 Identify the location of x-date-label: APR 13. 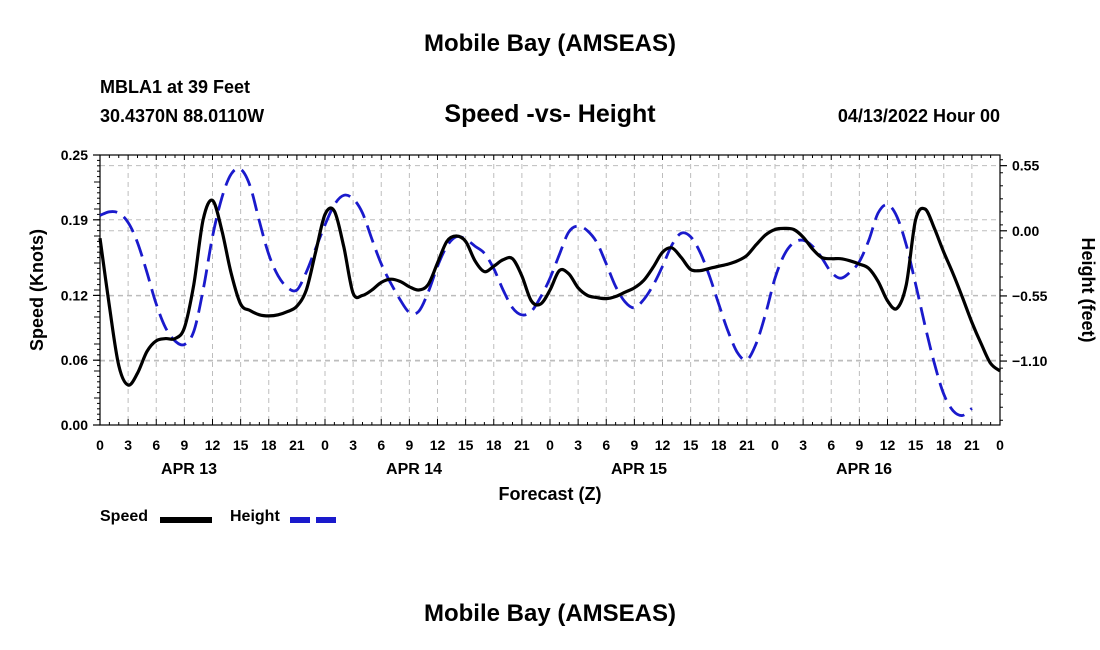
(189, 469).